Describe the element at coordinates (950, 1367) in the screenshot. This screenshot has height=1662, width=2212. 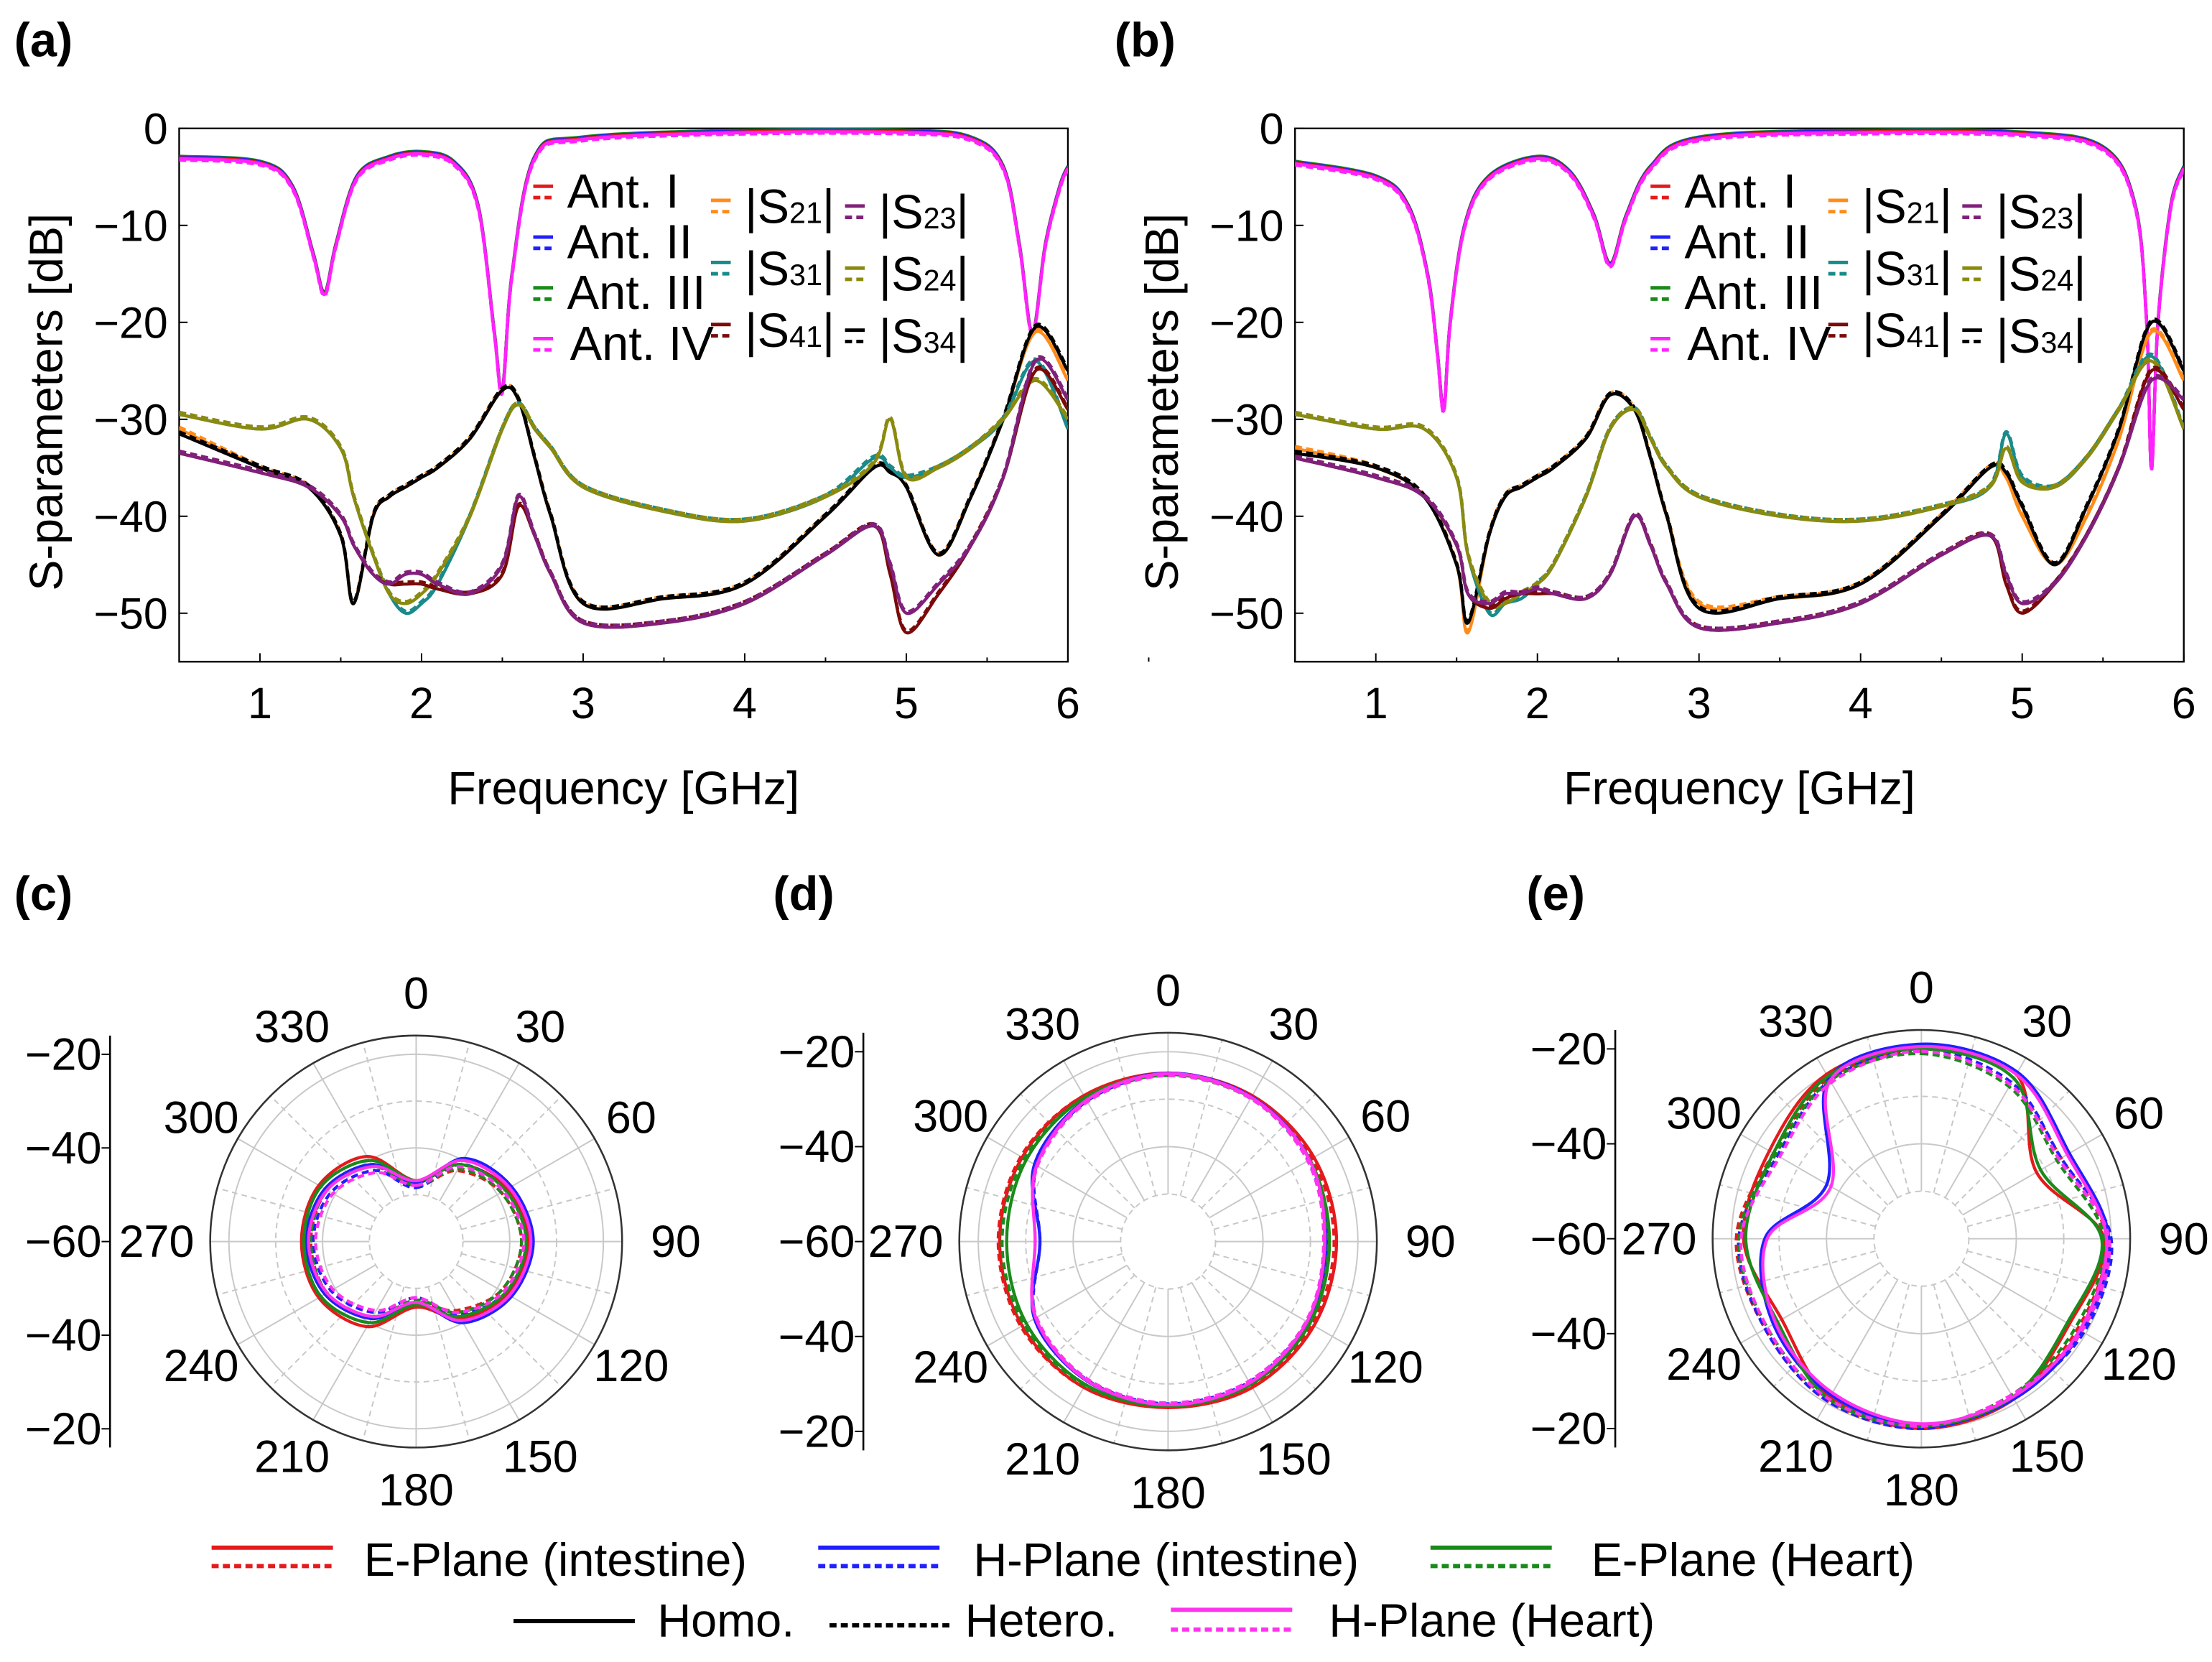
I see `angle-label: 240` at that location.